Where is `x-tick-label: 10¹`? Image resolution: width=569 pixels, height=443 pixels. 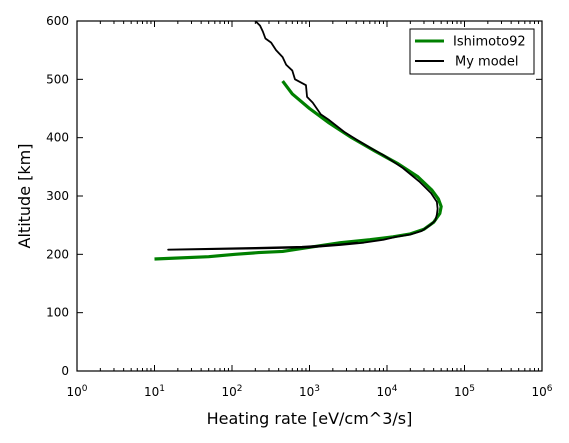 x-tick-label: 10¹ is located at coordinates (154, 391).